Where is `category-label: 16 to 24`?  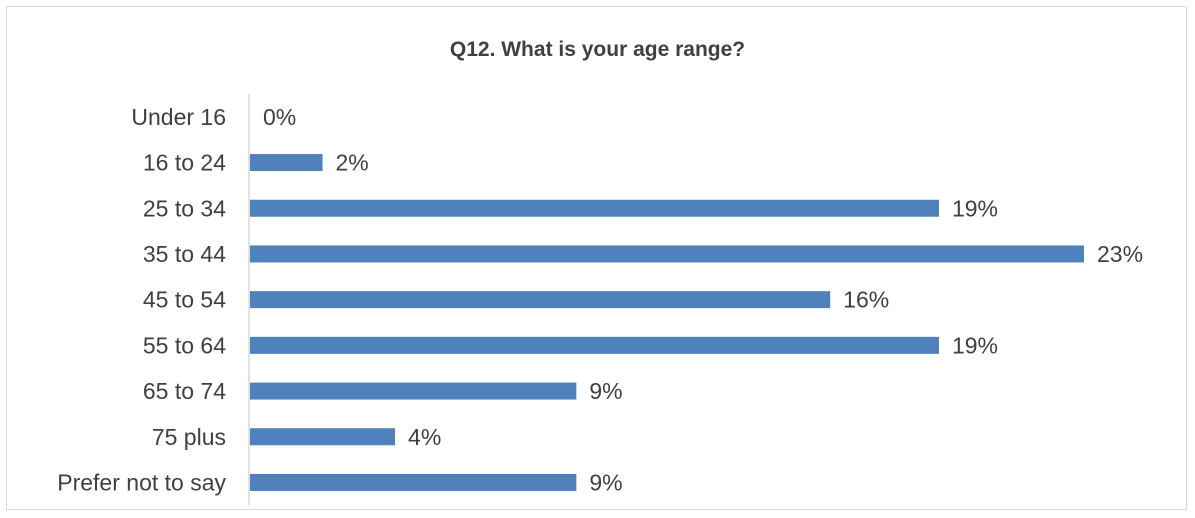
category-label: 16 to 24 is located at coordinates (184, 163).